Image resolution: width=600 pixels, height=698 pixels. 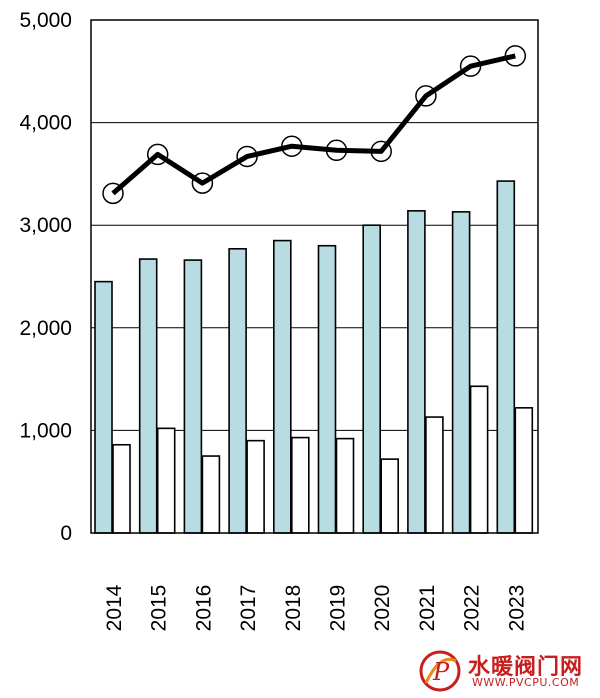 What do you see at coordinates (526, 682) in the screenshot?
I see `watermark-url: WWW.PVCPU.COM` at bounding box center [526, 682].